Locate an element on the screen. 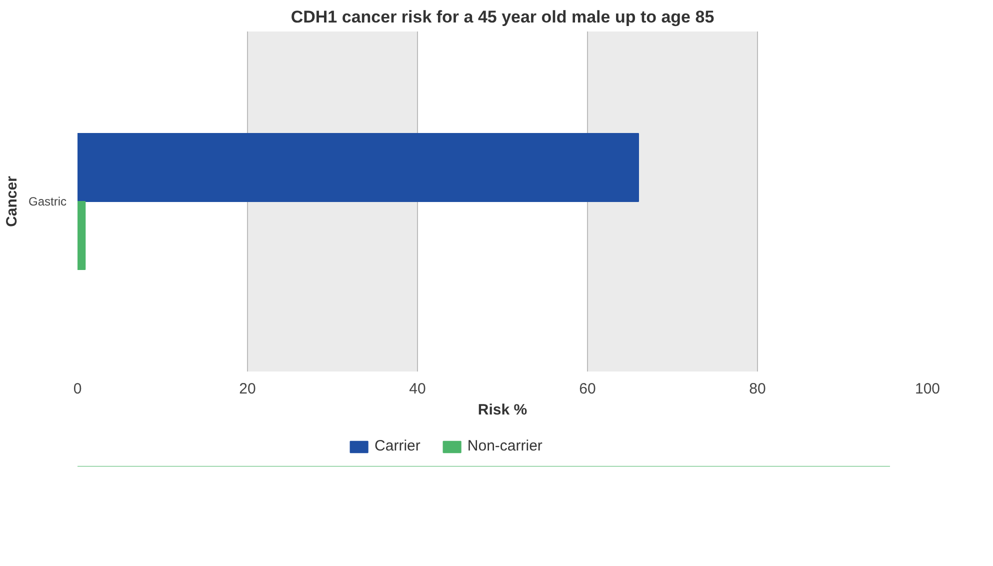  x-tick-label: 80 is located at coordinates (757, 389).